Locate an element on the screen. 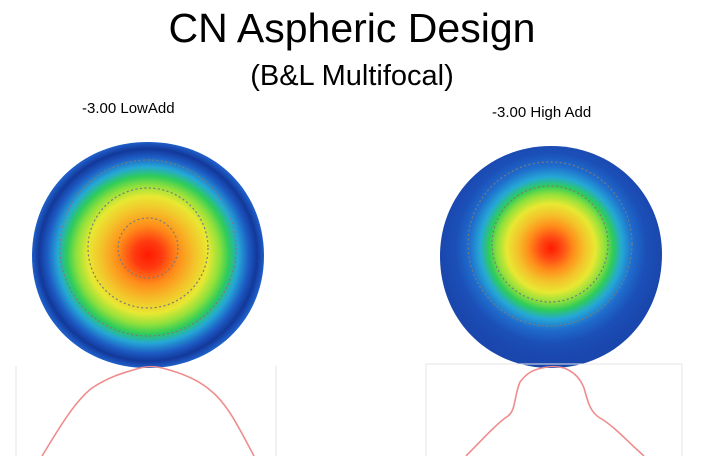  high-add-profile-curve is located at coordinates (554, 409).